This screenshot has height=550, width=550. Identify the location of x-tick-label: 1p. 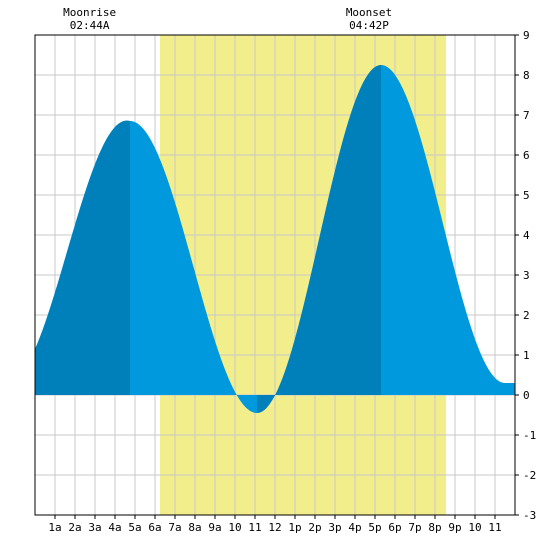
(294, 527).